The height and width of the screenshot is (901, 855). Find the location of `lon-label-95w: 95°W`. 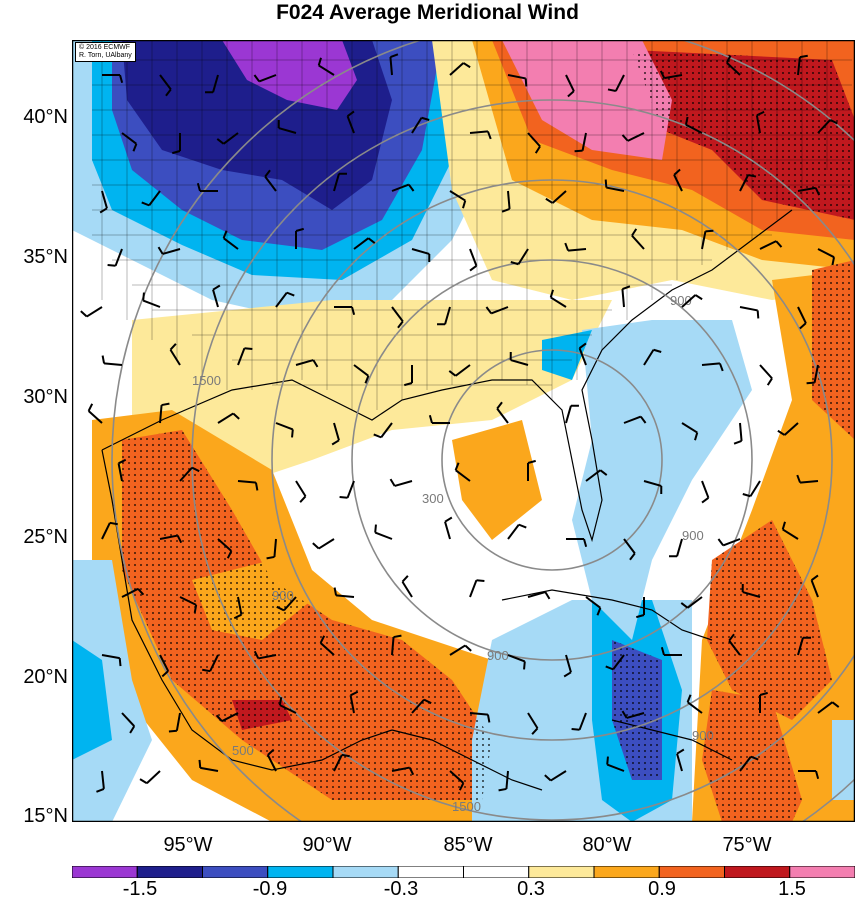

lon-label-95w: 95°W is located at coordinates (188, 845).